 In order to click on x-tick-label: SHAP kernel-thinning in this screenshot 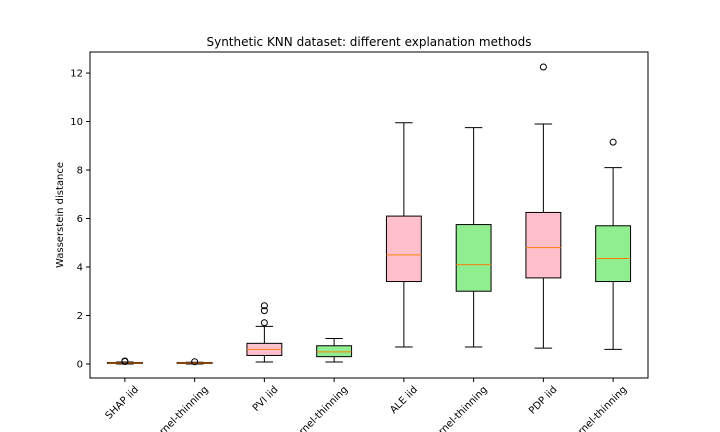, I will do `click(169, 408)`.